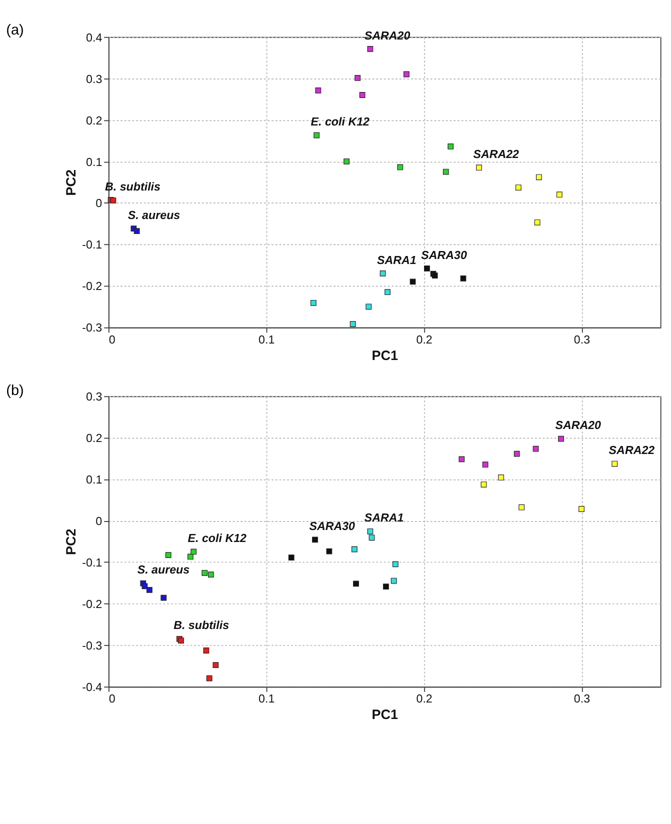 This screenshot has height=824, width=671. I want to click on chart-title: (a), so click(15, 30).